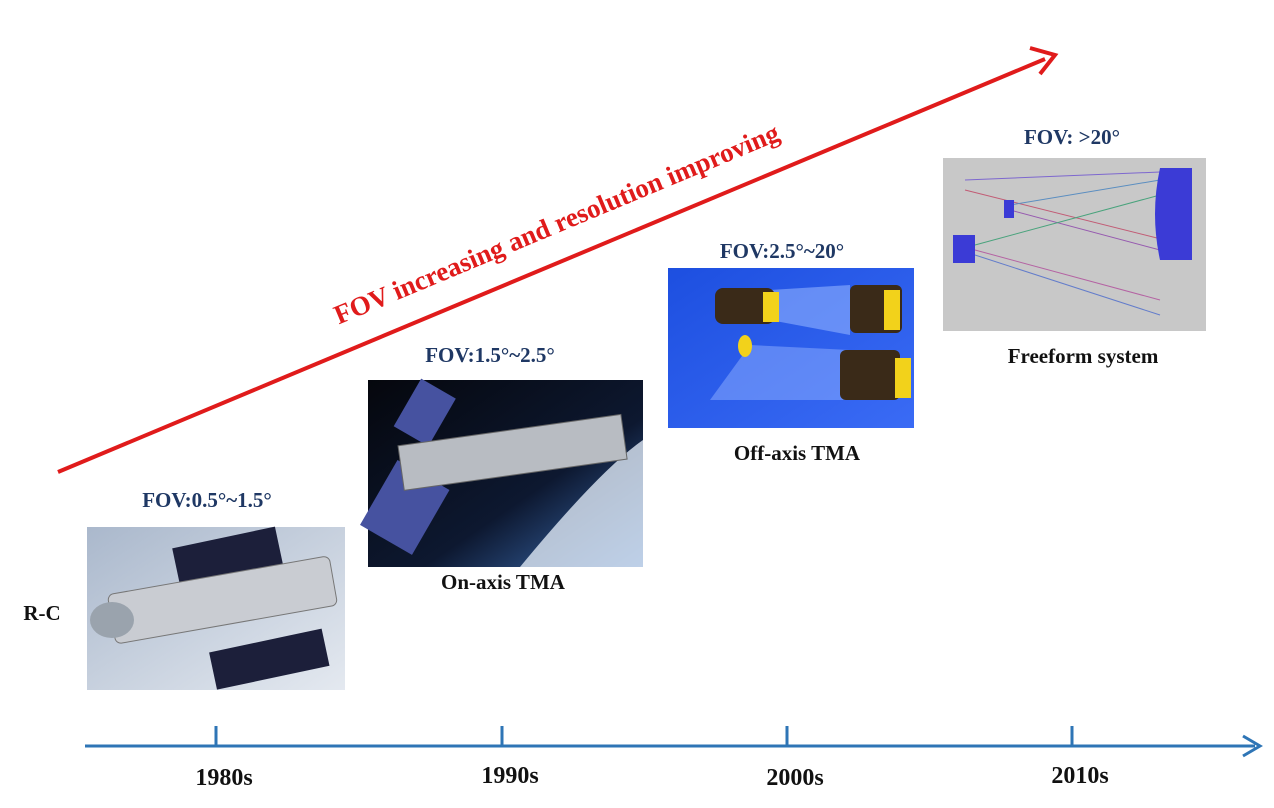 This screenshot has height=808, width=1274. What do you see at coordinates (503, 582) in the screenshot?
I see `stage-name: On-axis TMA` at bounding box center [503, 582].